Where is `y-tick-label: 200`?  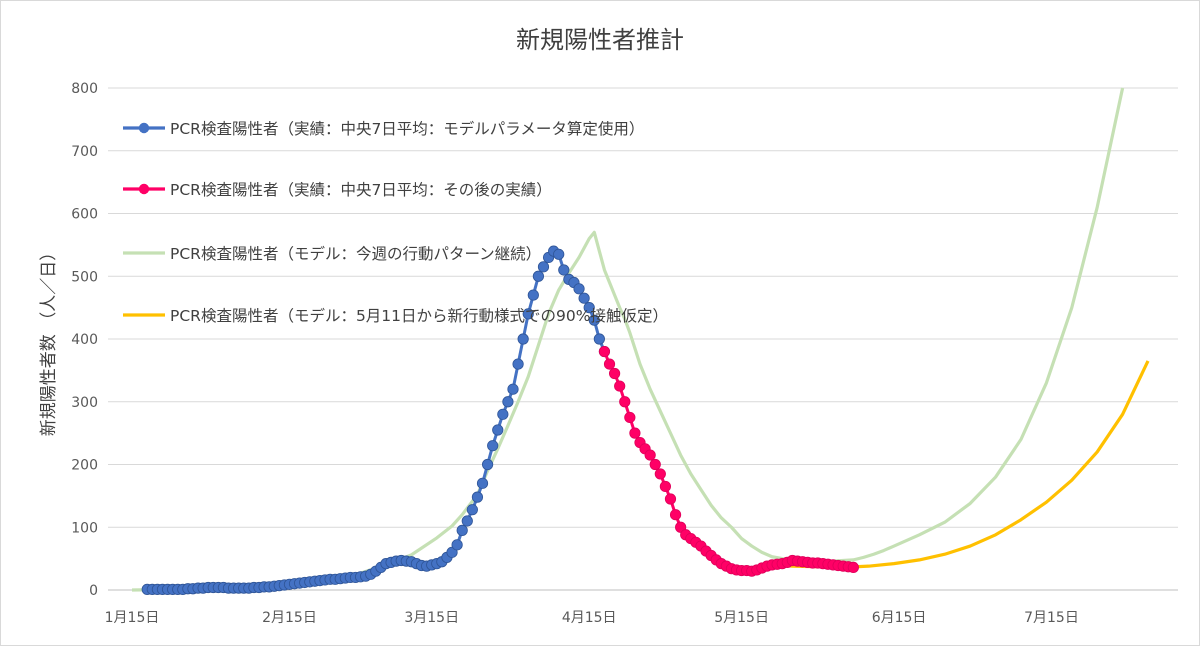 y-tick-label: 200 is located at coordinates (84, 466).